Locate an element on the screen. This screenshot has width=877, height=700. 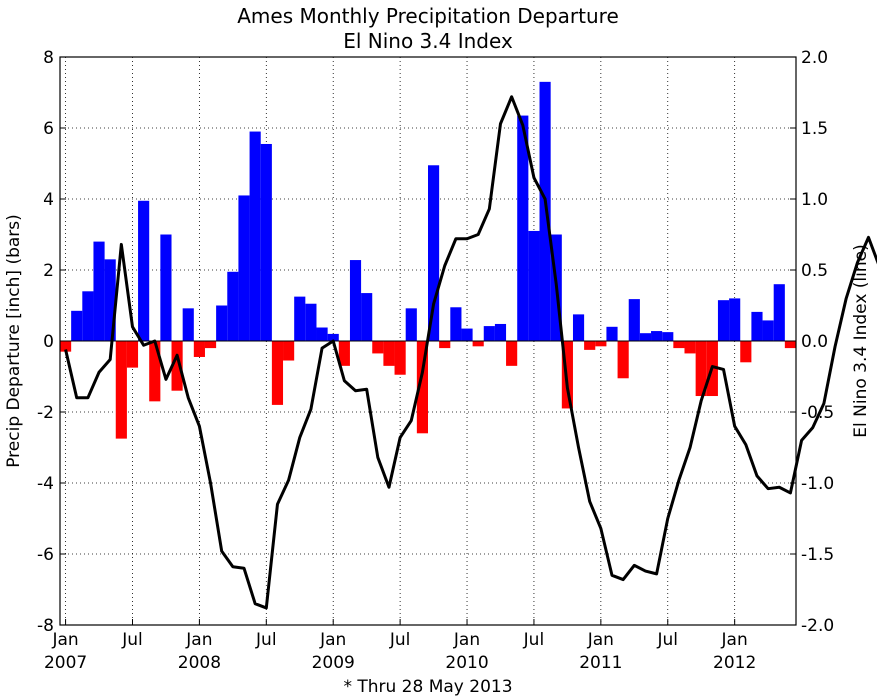
y2-tick-label: -1.5 is located at coordinates (817, 555).